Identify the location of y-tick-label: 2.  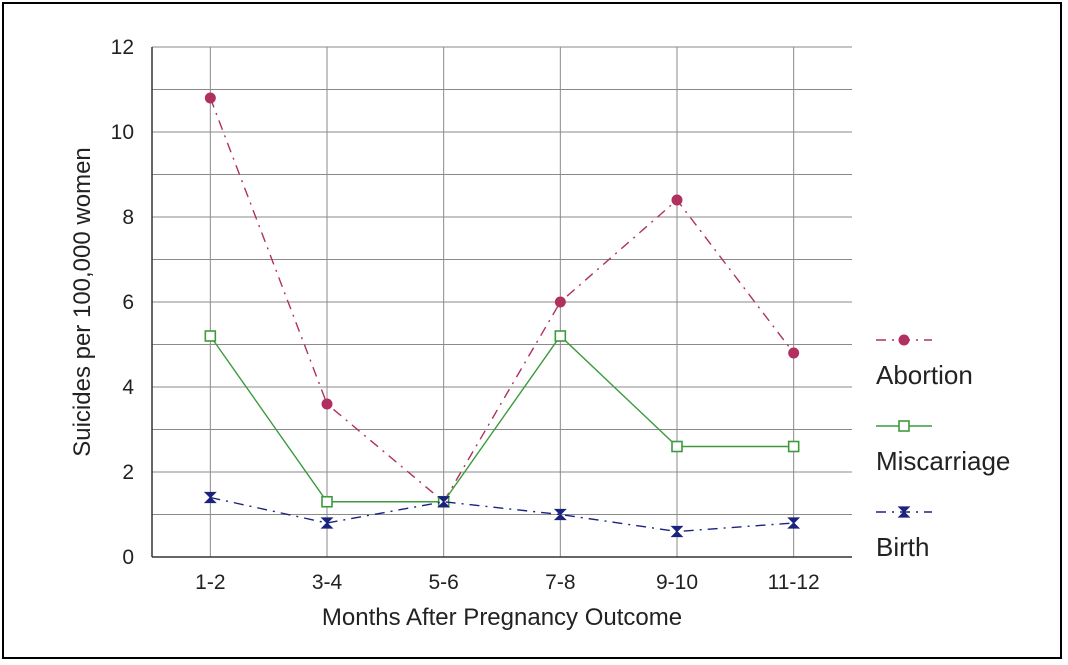
(128, 472).